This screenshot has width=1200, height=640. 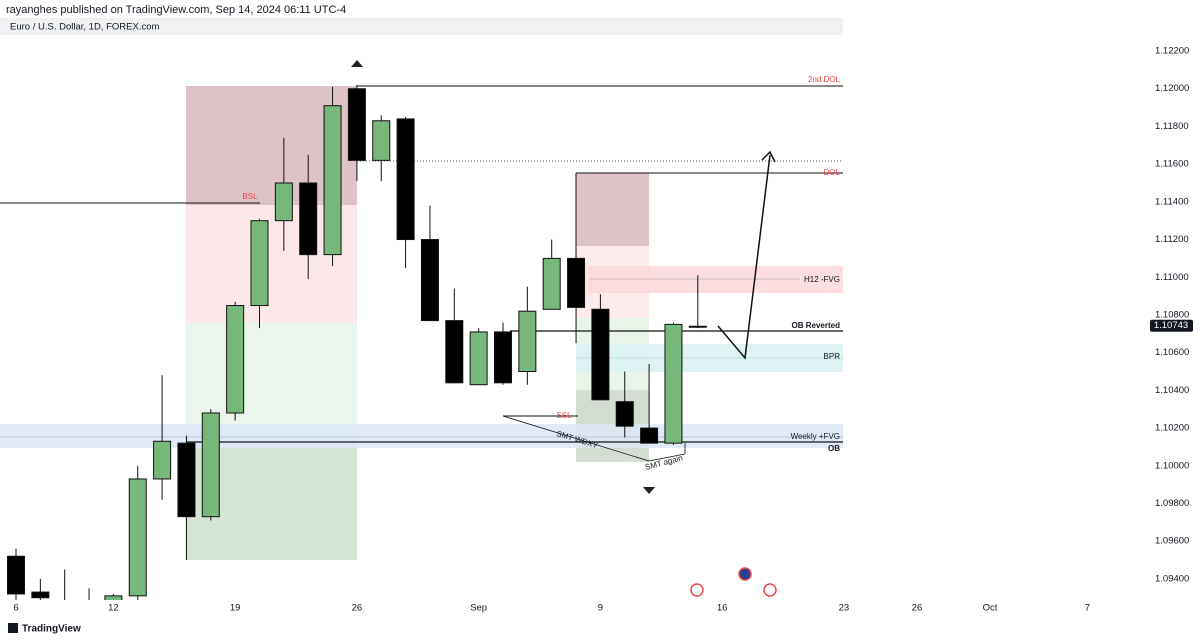 What do you see at coordinates (1172, 541) in the screenshot?
I see `y-tick-label: 1.09600` at bounding box center [1172, 541].